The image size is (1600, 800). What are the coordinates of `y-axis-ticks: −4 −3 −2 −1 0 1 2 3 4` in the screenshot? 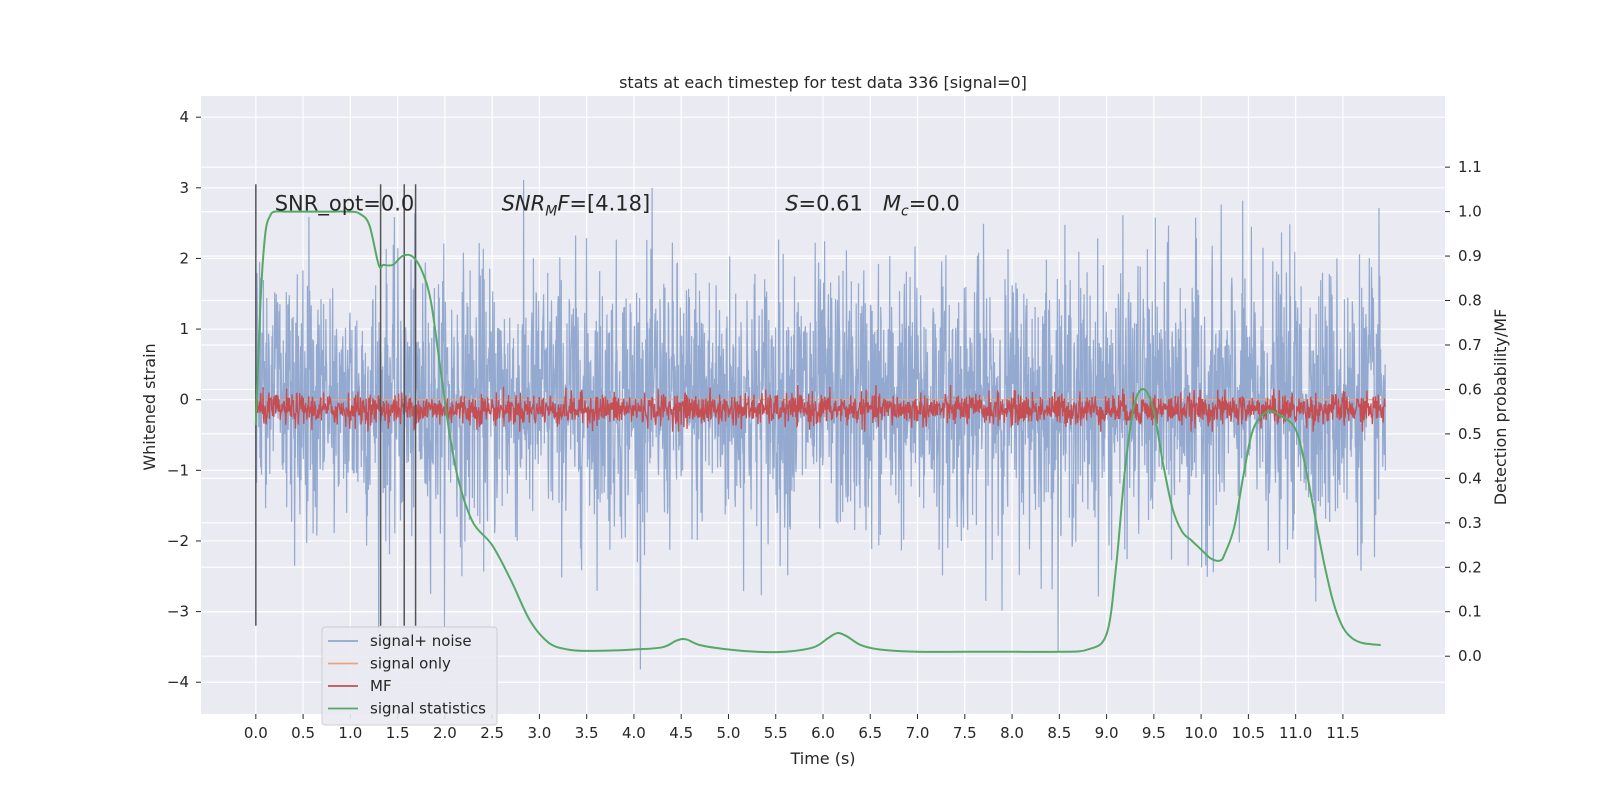 It's located at (184, 399).